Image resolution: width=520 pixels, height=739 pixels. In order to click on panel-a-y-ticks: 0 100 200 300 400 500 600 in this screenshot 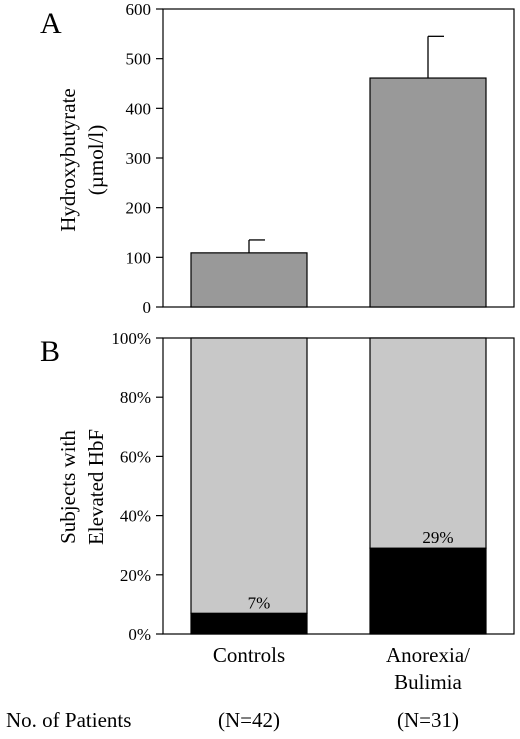, I will do `click(144, 158)`.